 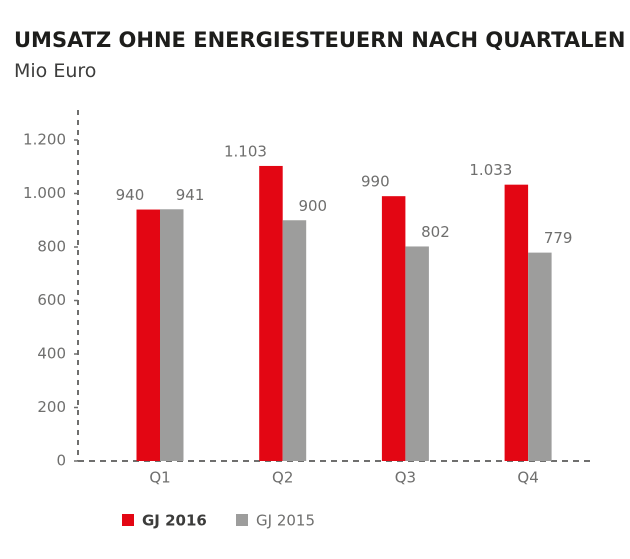 What do you see at coordinates (490, 170) in the screenshot?
I see `value-label: 1.033` at bounding box center [490, 170].